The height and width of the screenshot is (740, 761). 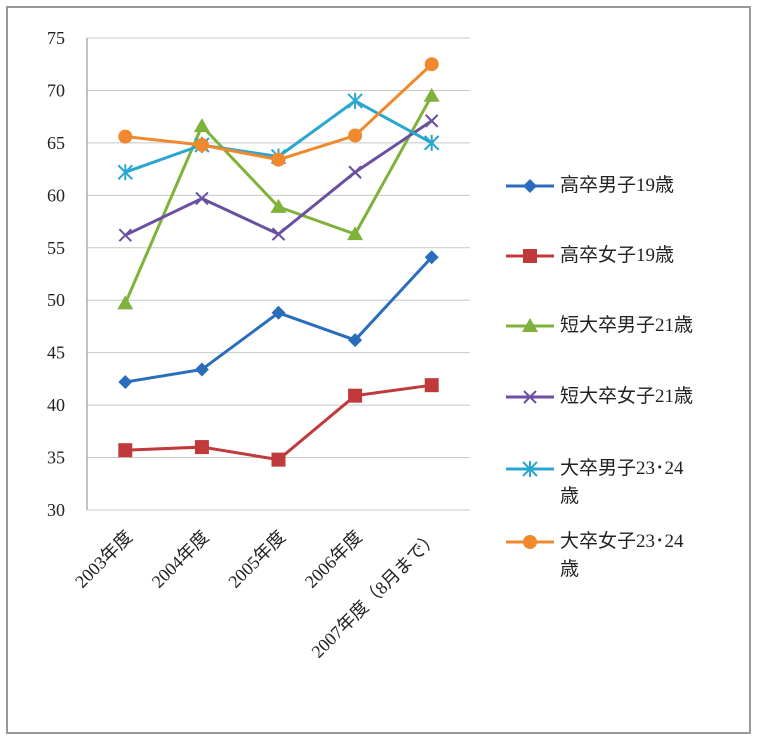 What do you see at coordinates (56, 300) in the screenshot?
I see `y-tick-label: 50` at bounding box center [56, 300].